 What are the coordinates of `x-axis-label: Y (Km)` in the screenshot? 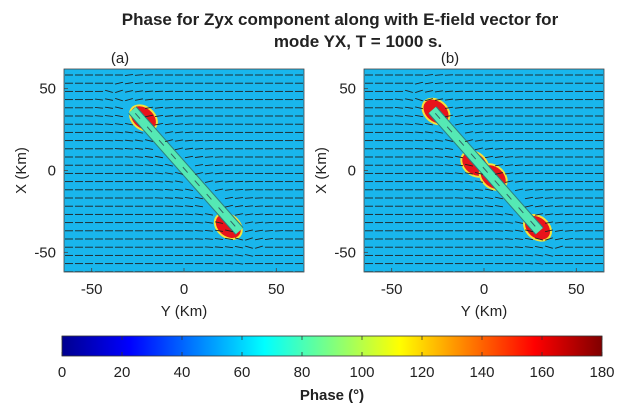 It's located at (184, 311).